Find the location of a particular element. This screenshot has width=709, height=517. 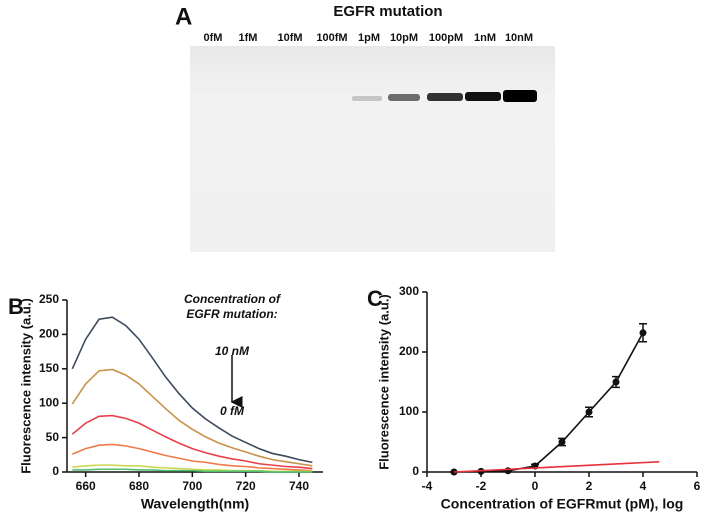

lane-label: 100pM is located at coordinates (446, 38).